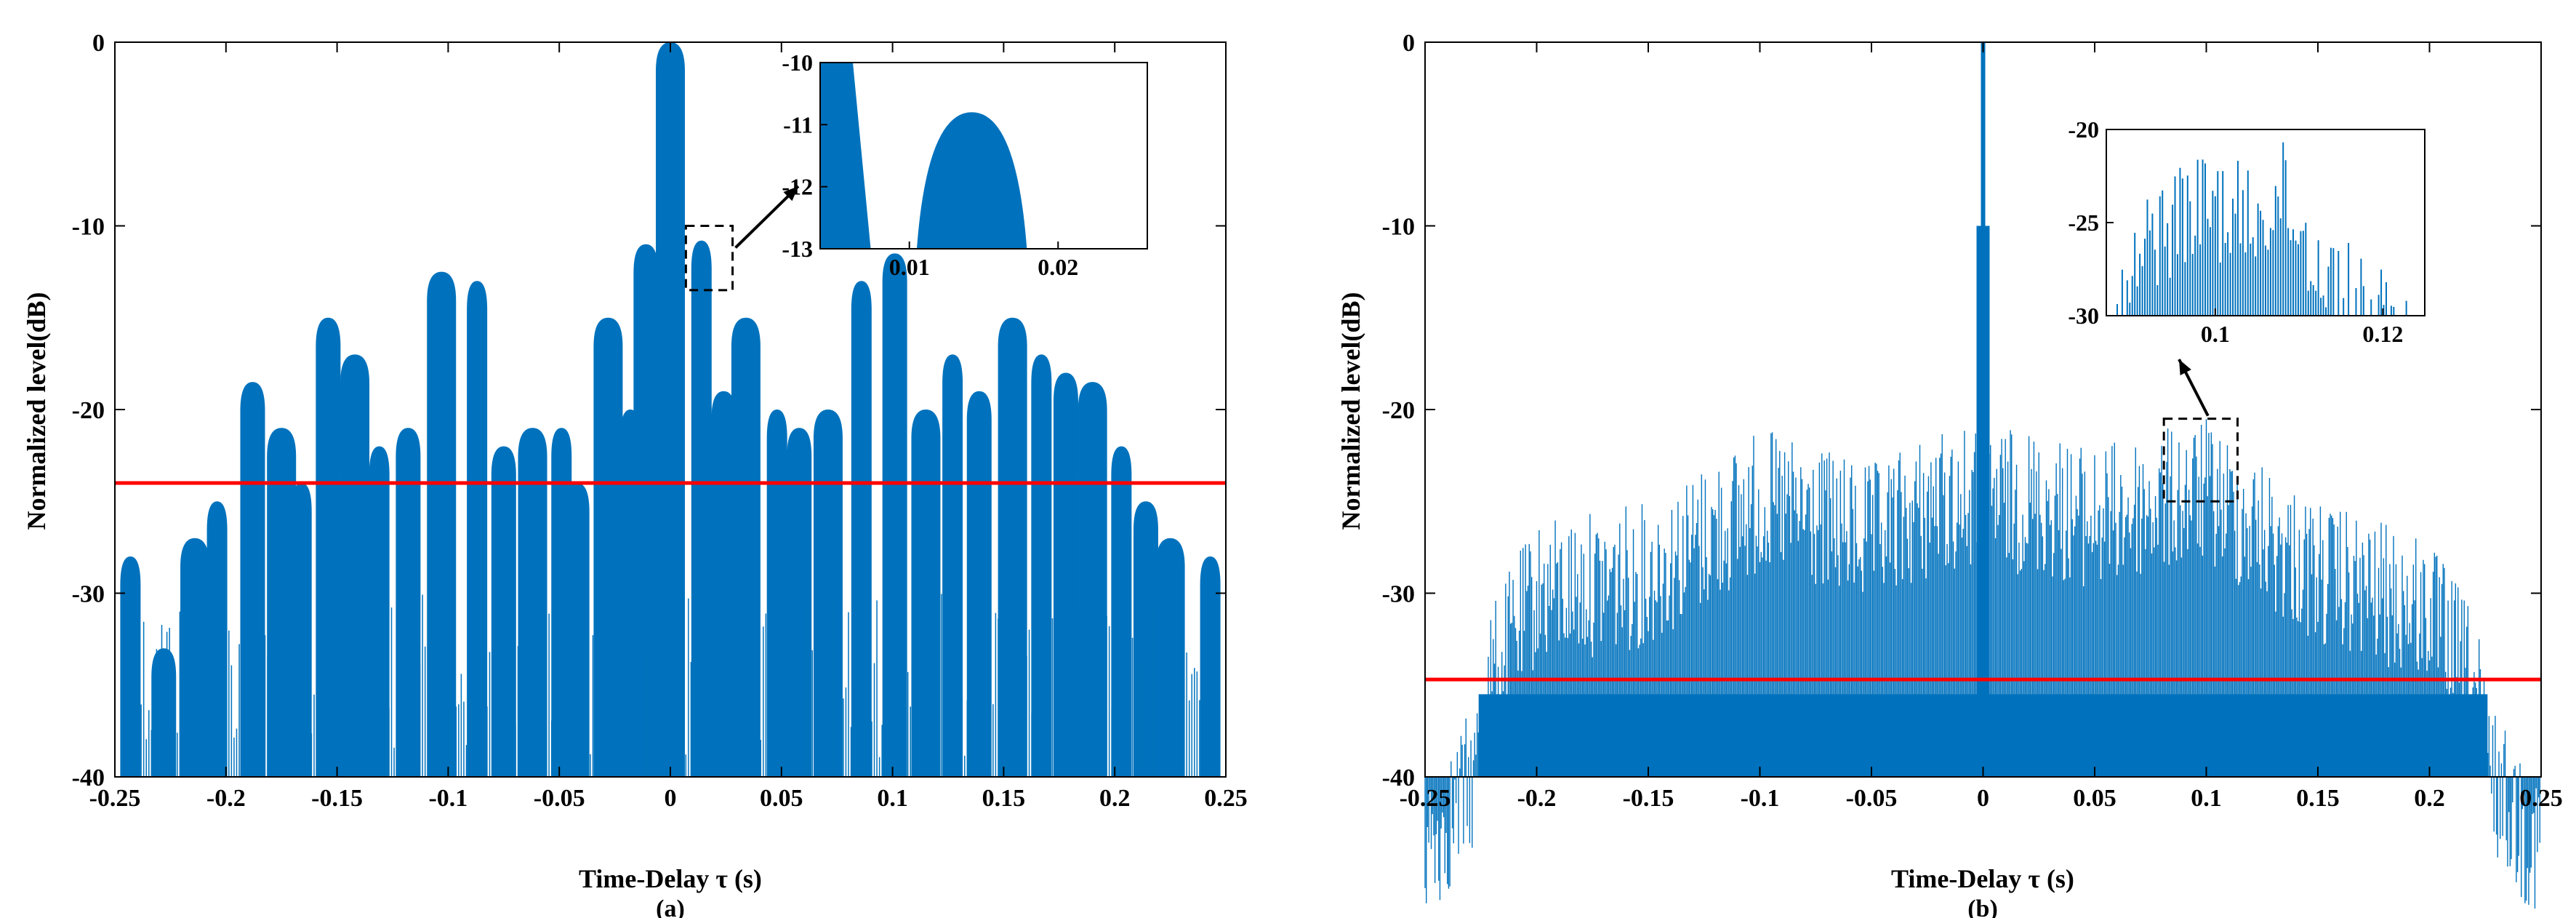  I want to click on inset-y-tick-label: -25, so click(2084, 222).